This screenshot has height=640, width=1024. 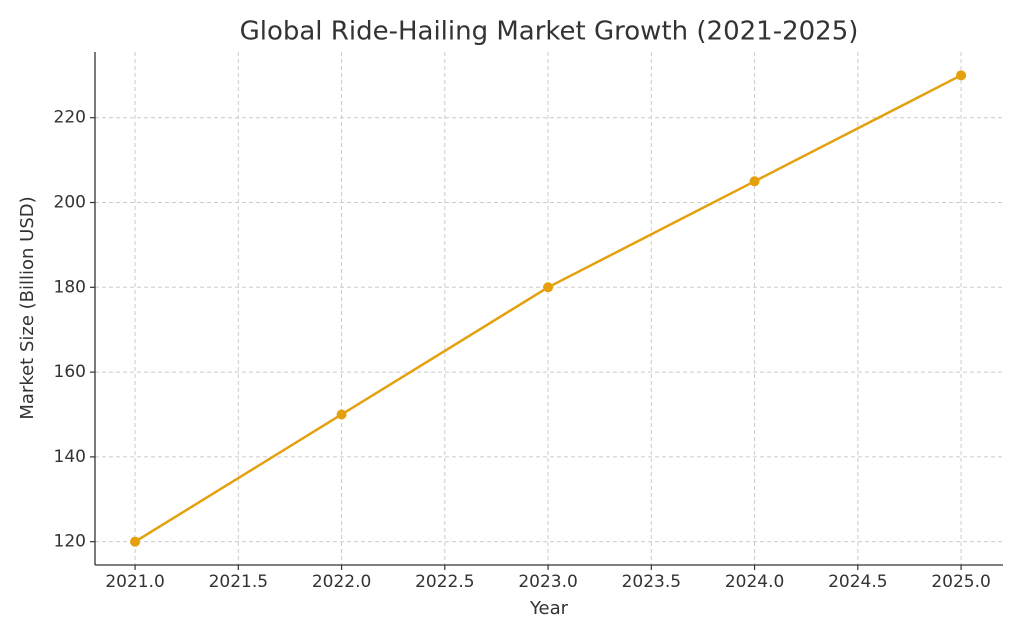 I want to click on x-tick-label: 2025.0, so click(x=960, y=582).